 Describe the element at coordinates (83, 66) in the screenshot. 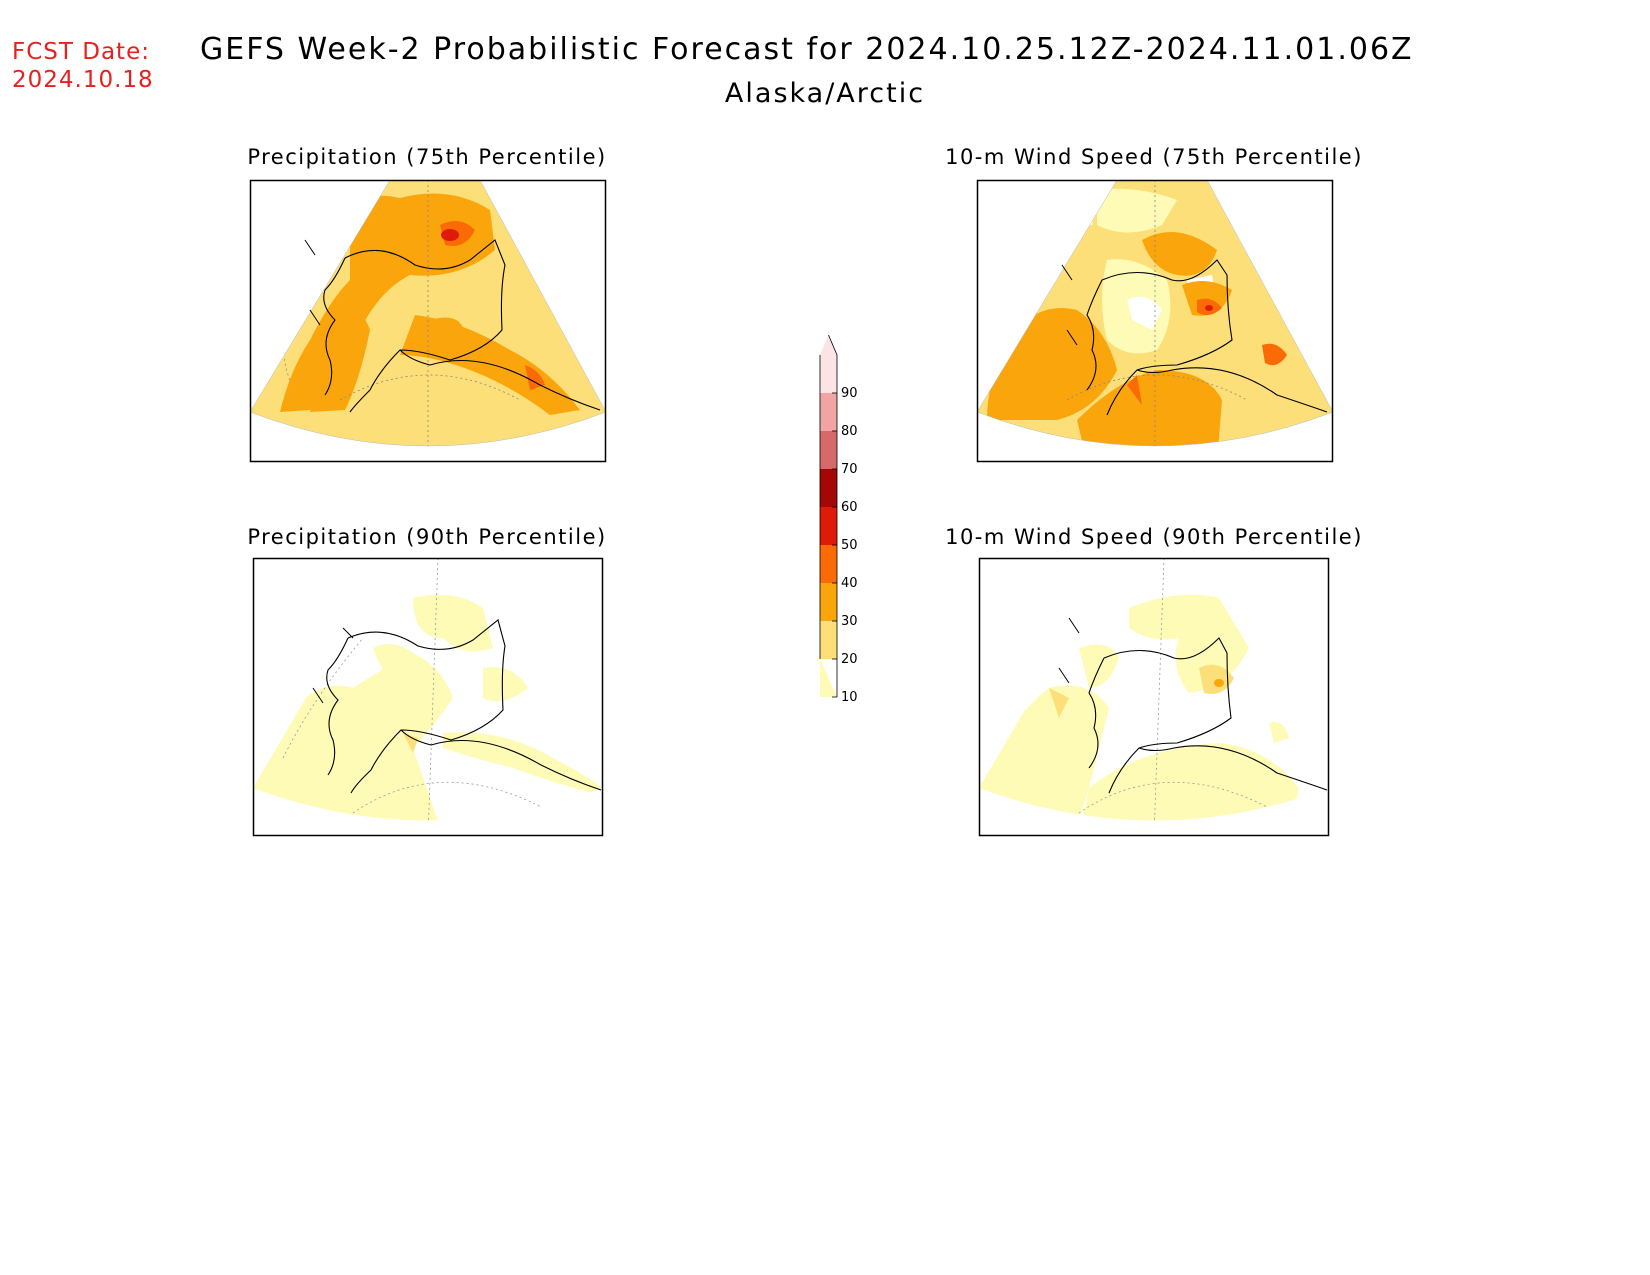

I see `forecast-date: FCST Date: 2024.10.18` at that location.